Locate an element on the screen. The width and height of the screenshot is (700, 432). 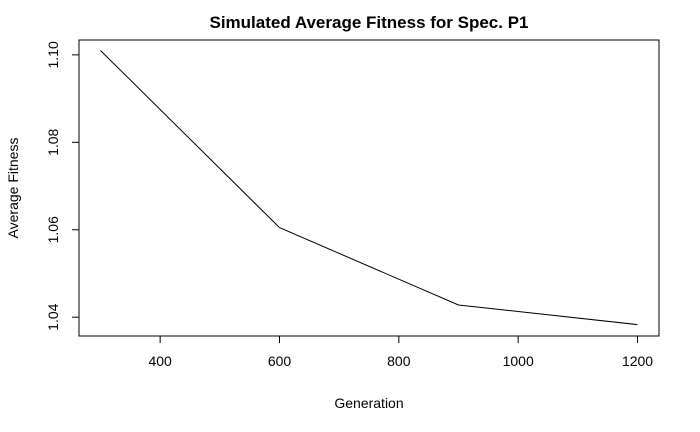
x-tick-label: 400 is located at coordinates (160, 361).